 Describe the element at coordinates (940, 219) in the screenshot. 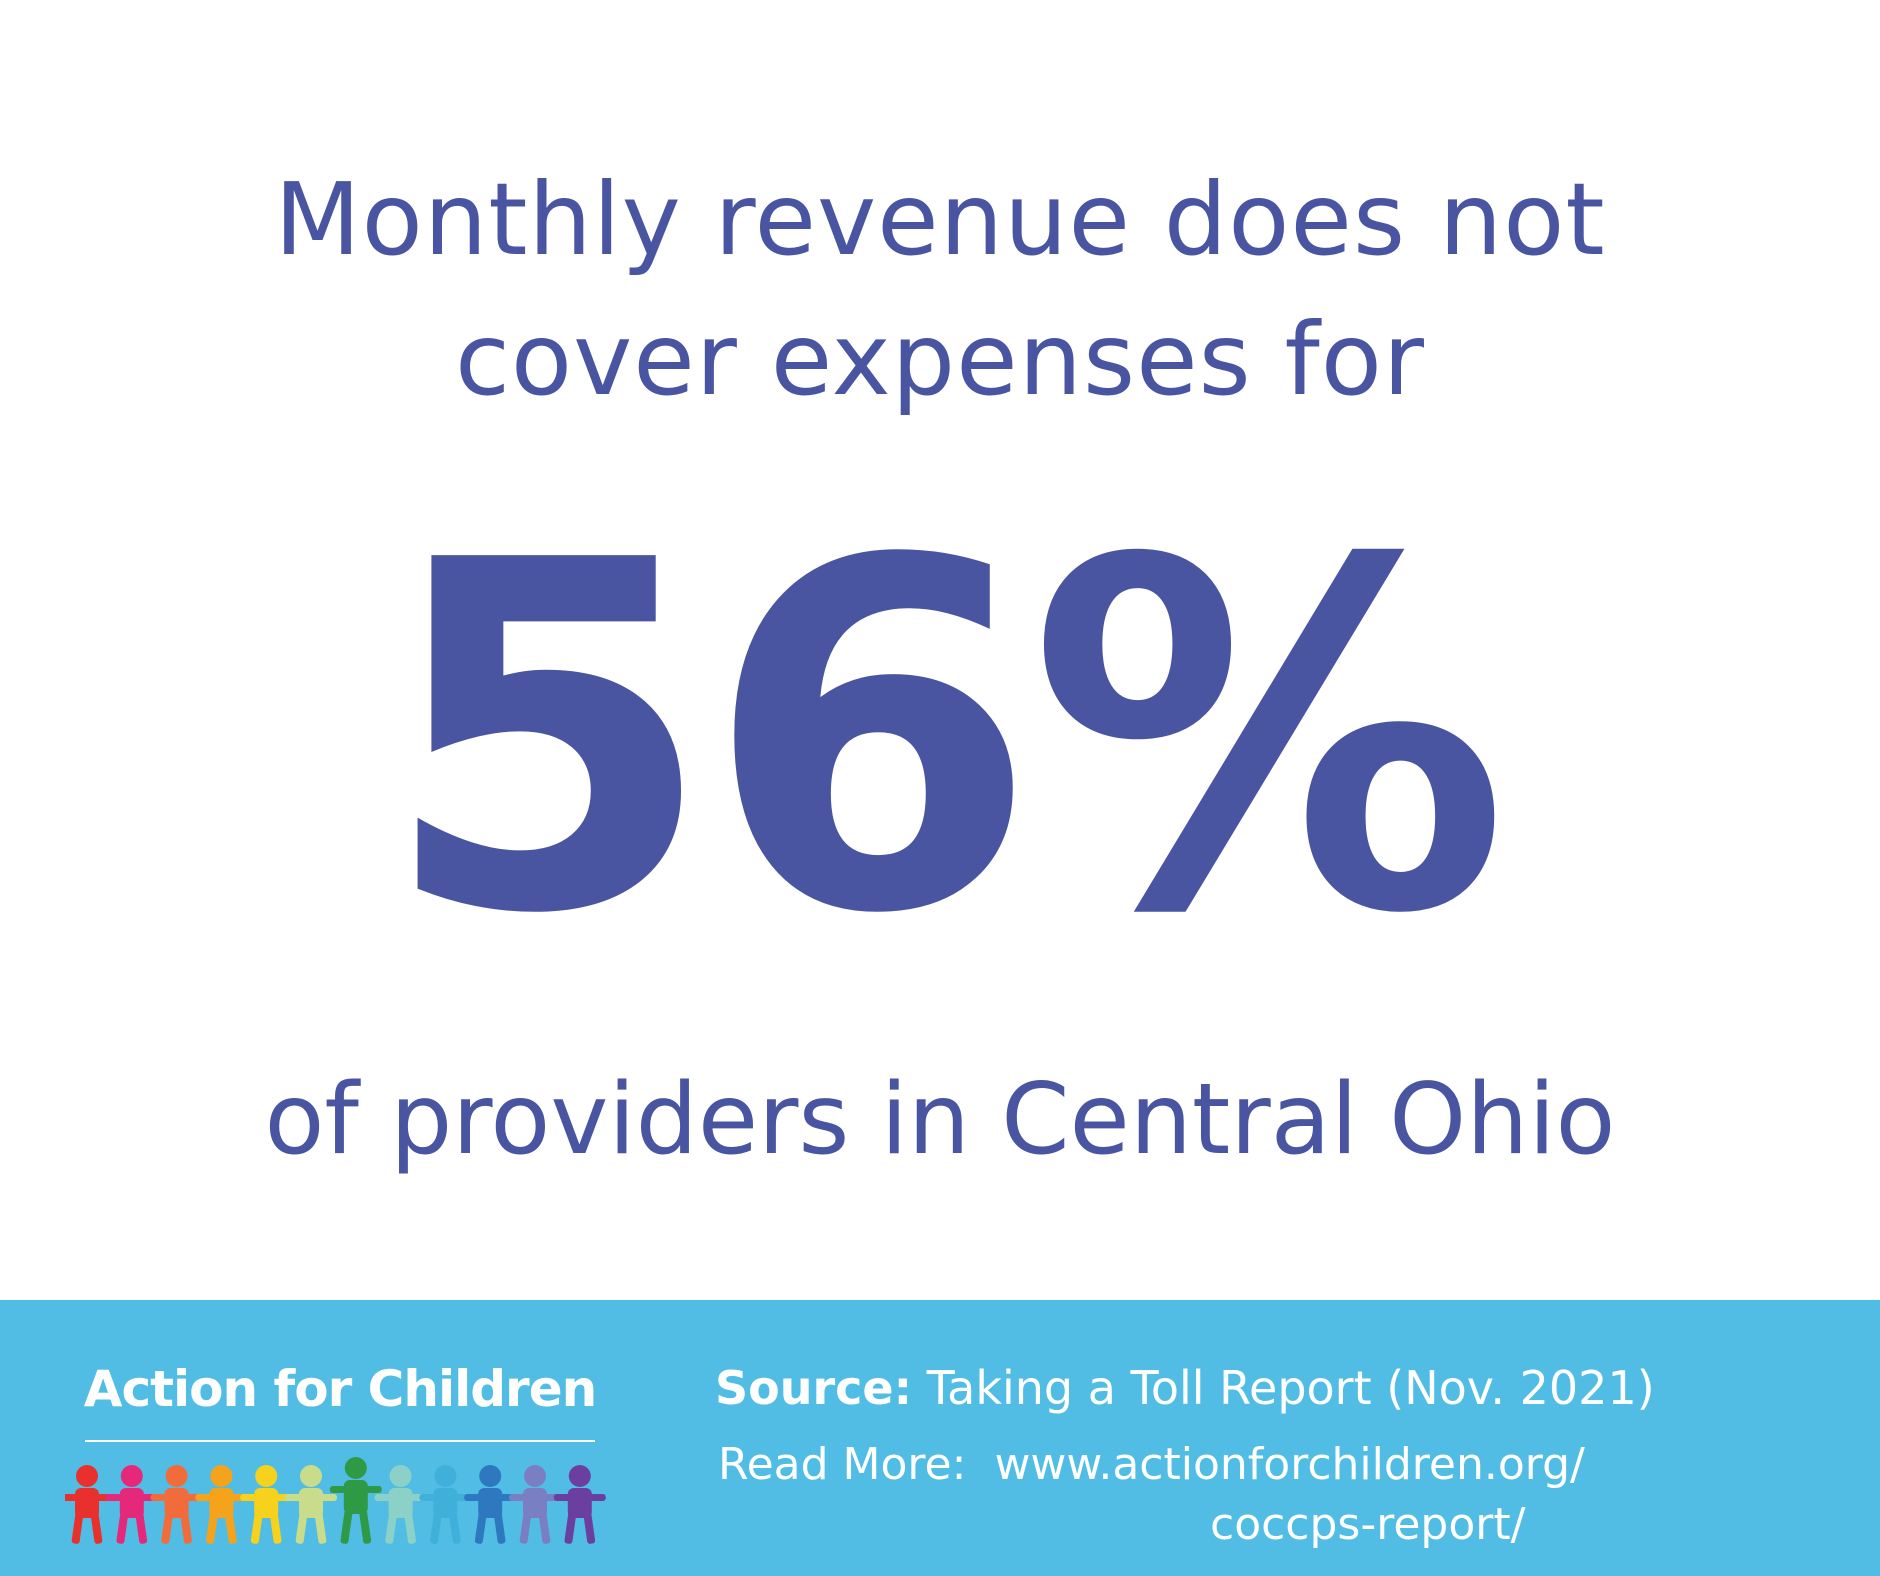

I see `headline-line-1: Monthly revenue does not` at that location.